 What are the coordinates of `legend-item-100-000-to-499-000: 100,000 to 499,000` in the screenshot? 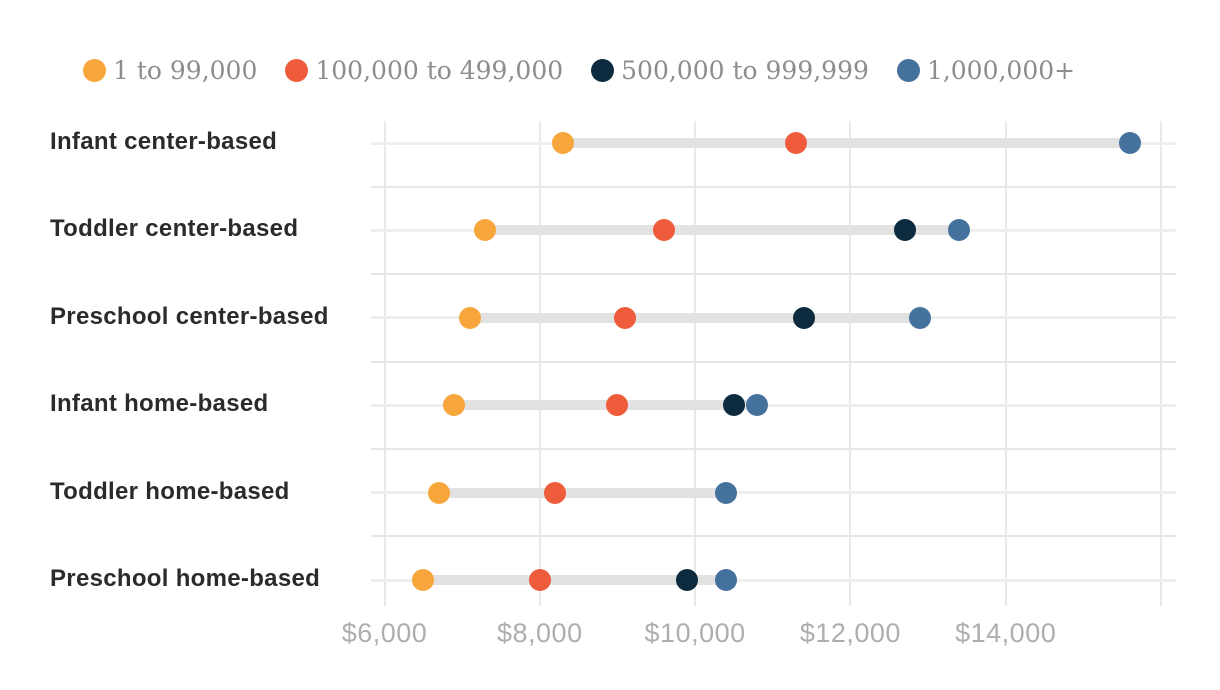 It's located at (424, 70).